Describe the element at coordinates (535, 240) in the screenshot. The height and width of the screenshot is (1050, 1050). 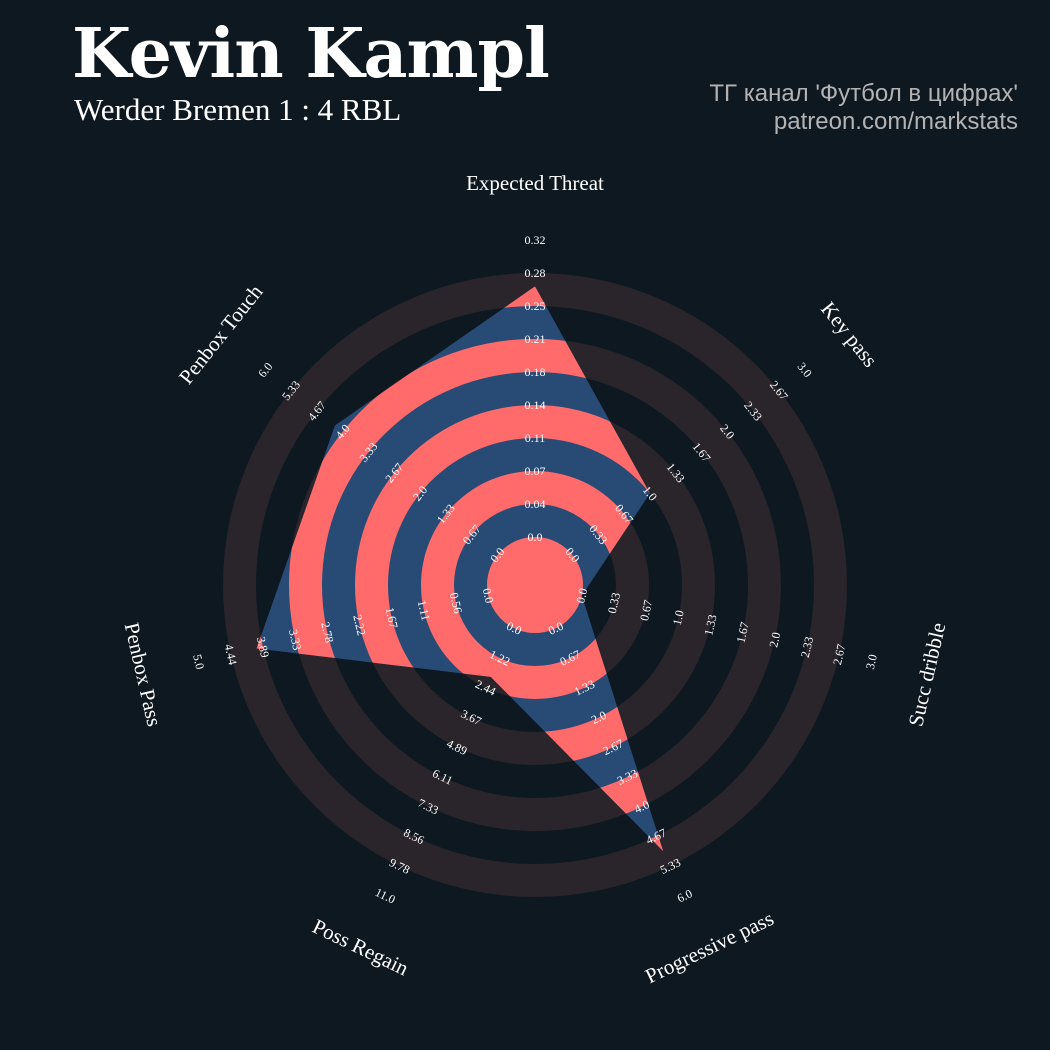
I see `tick-label: 0.32` at that location.